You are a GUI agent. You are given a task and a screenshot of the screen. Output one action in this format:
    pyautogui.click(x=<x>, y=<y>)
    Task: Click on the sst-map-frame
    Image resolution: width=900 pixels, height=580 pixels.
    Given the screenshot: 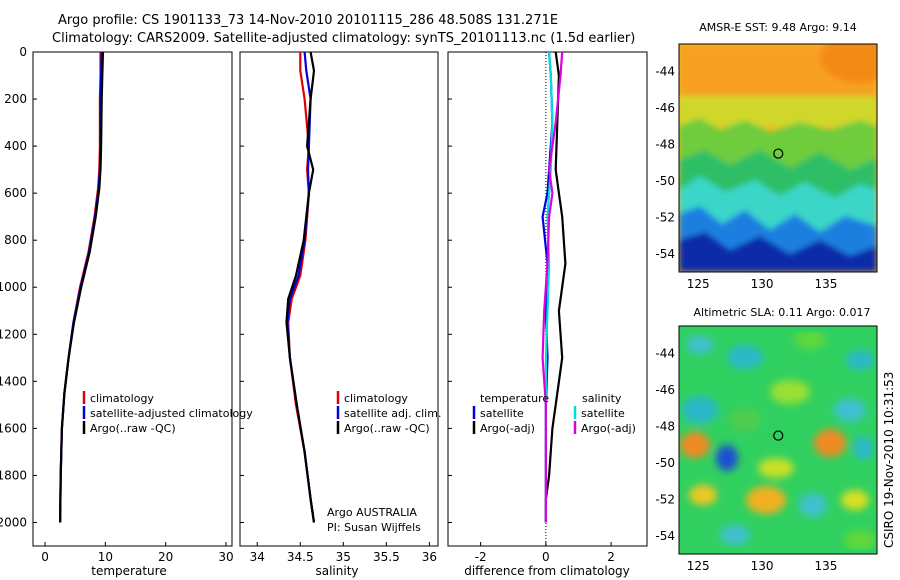 What is the action you would take?
    pyautogui.click(x=778, y=158)
    